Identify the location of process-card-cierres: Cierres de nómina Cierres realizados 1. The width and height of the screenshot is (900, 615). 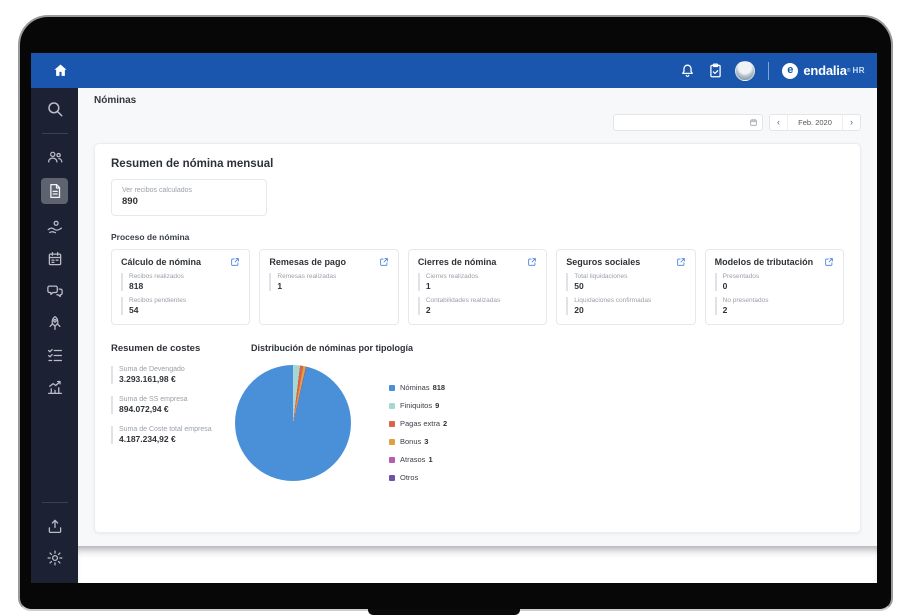
(477, 287).